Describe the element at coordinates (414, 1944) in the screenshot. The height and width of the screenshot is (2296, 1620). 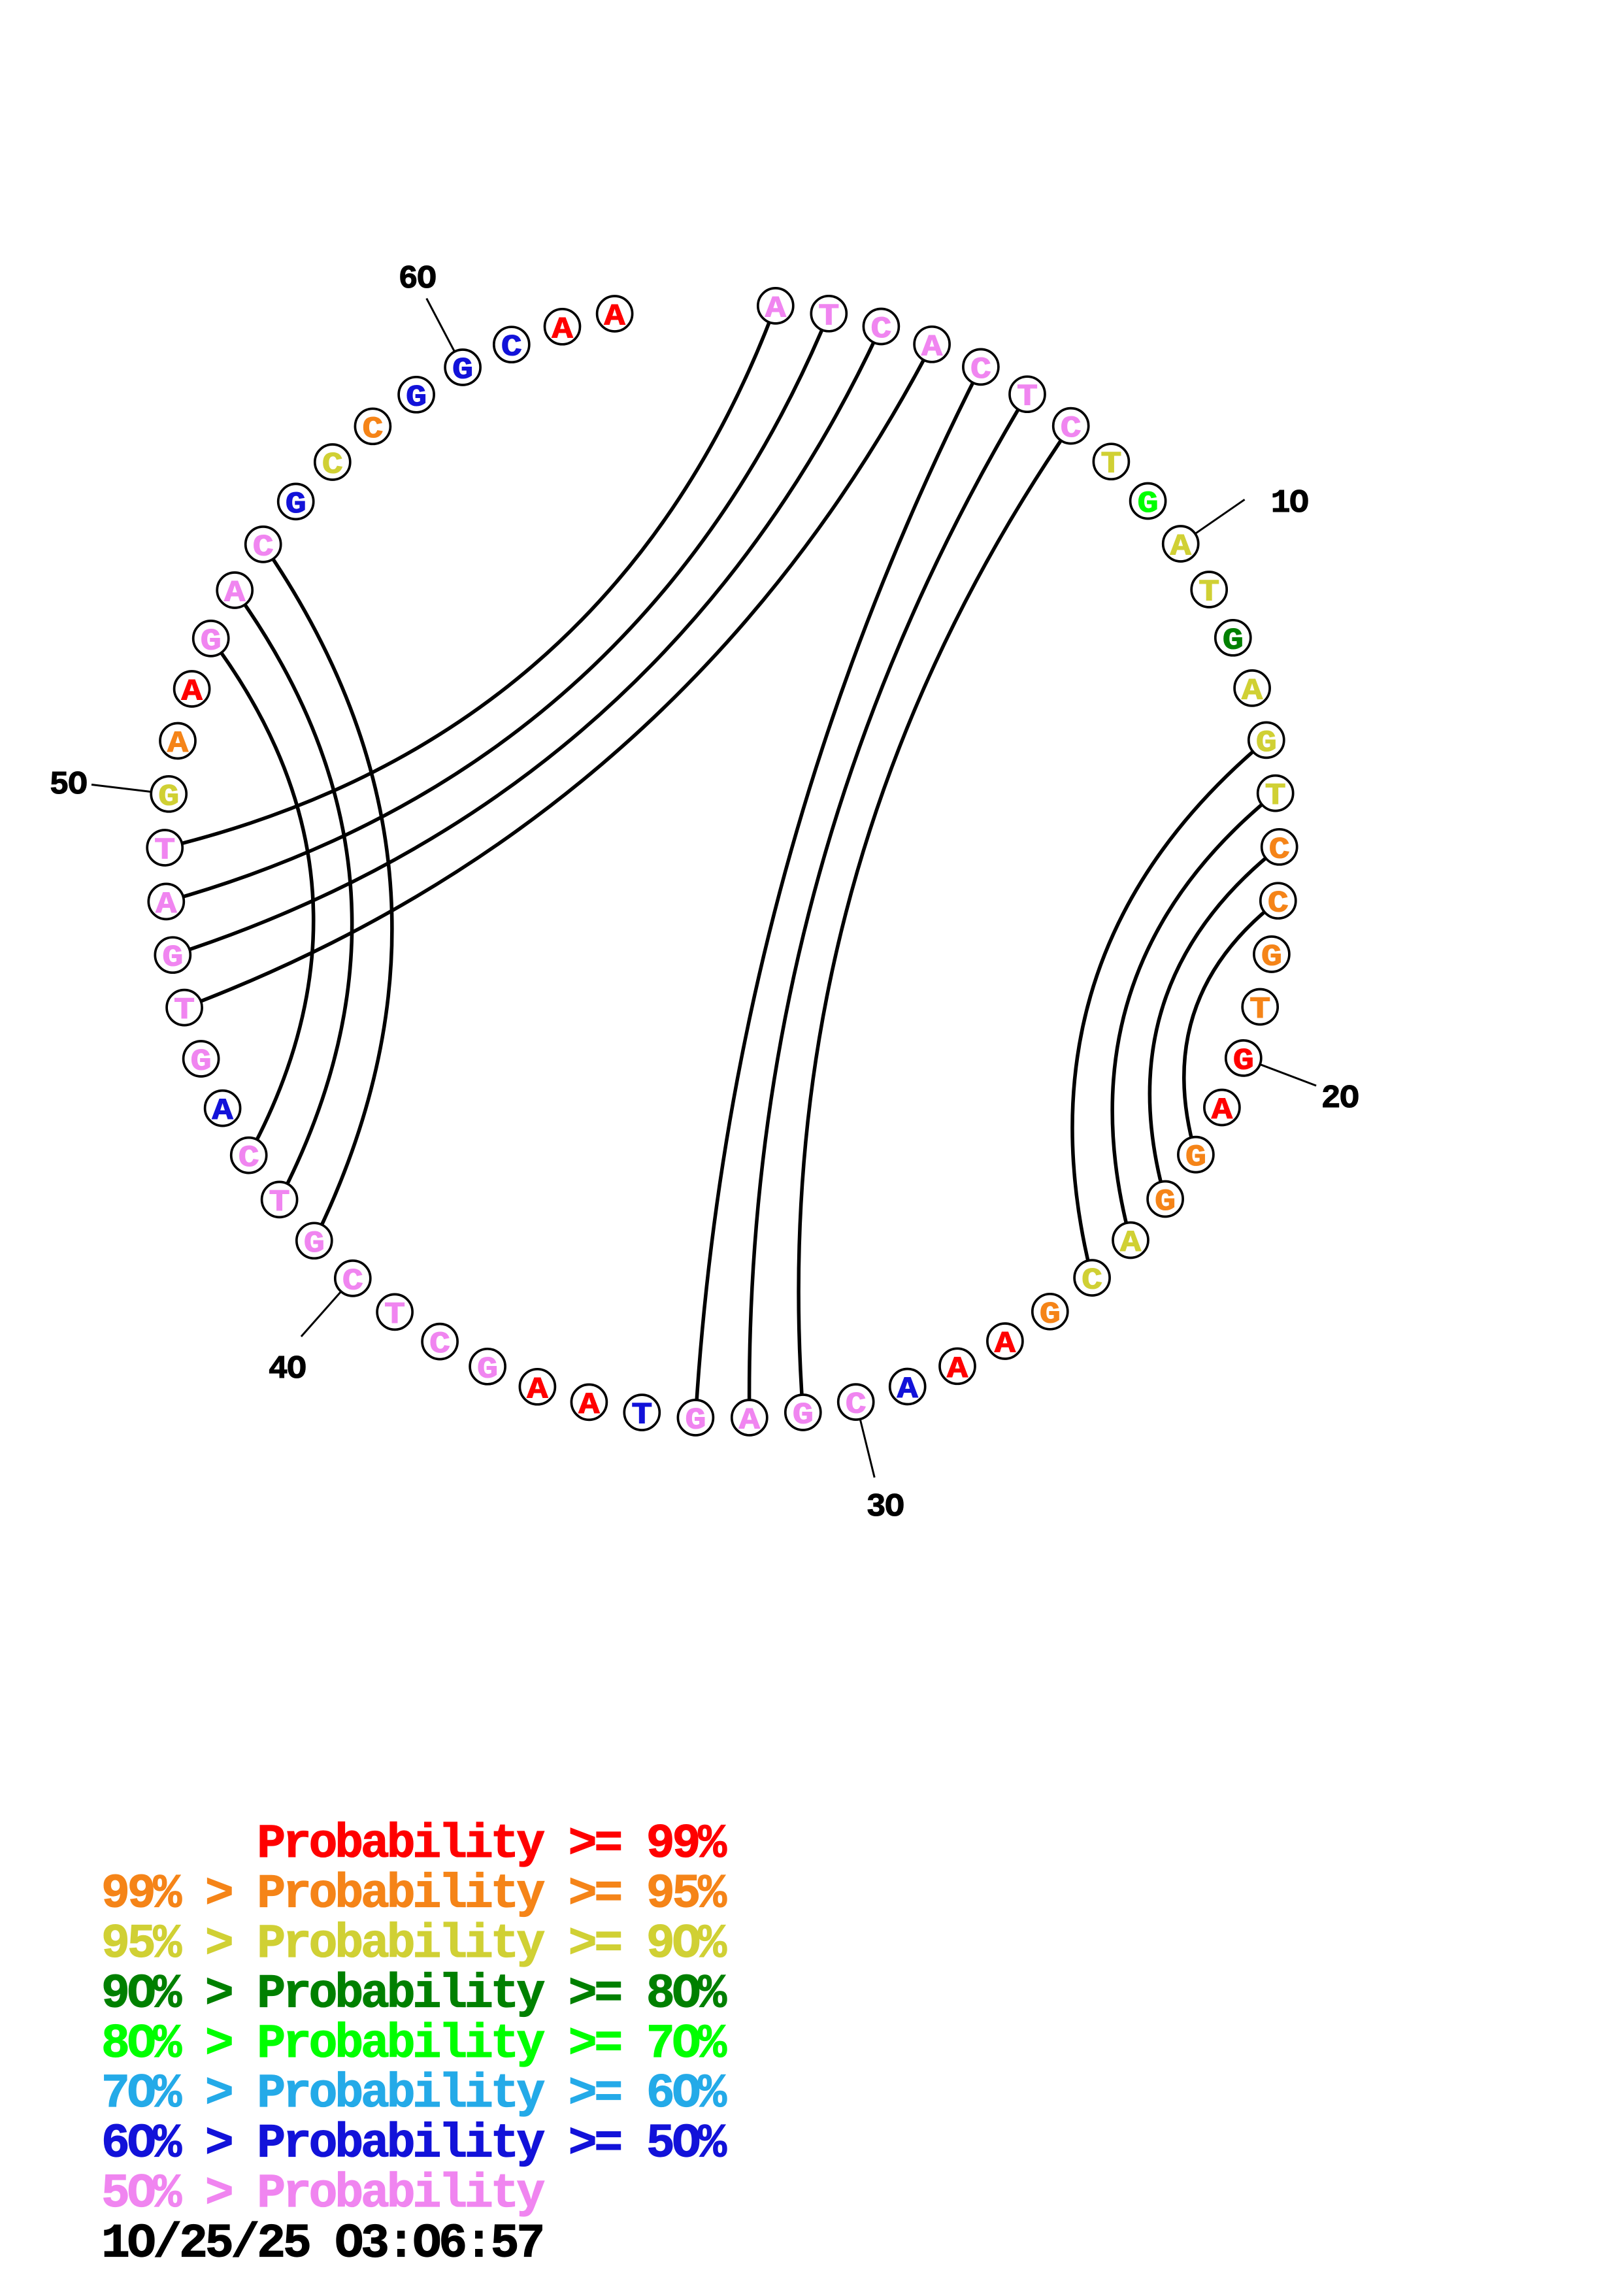
I see `svg-text: 95% > Probability >= 9O%` at that location.